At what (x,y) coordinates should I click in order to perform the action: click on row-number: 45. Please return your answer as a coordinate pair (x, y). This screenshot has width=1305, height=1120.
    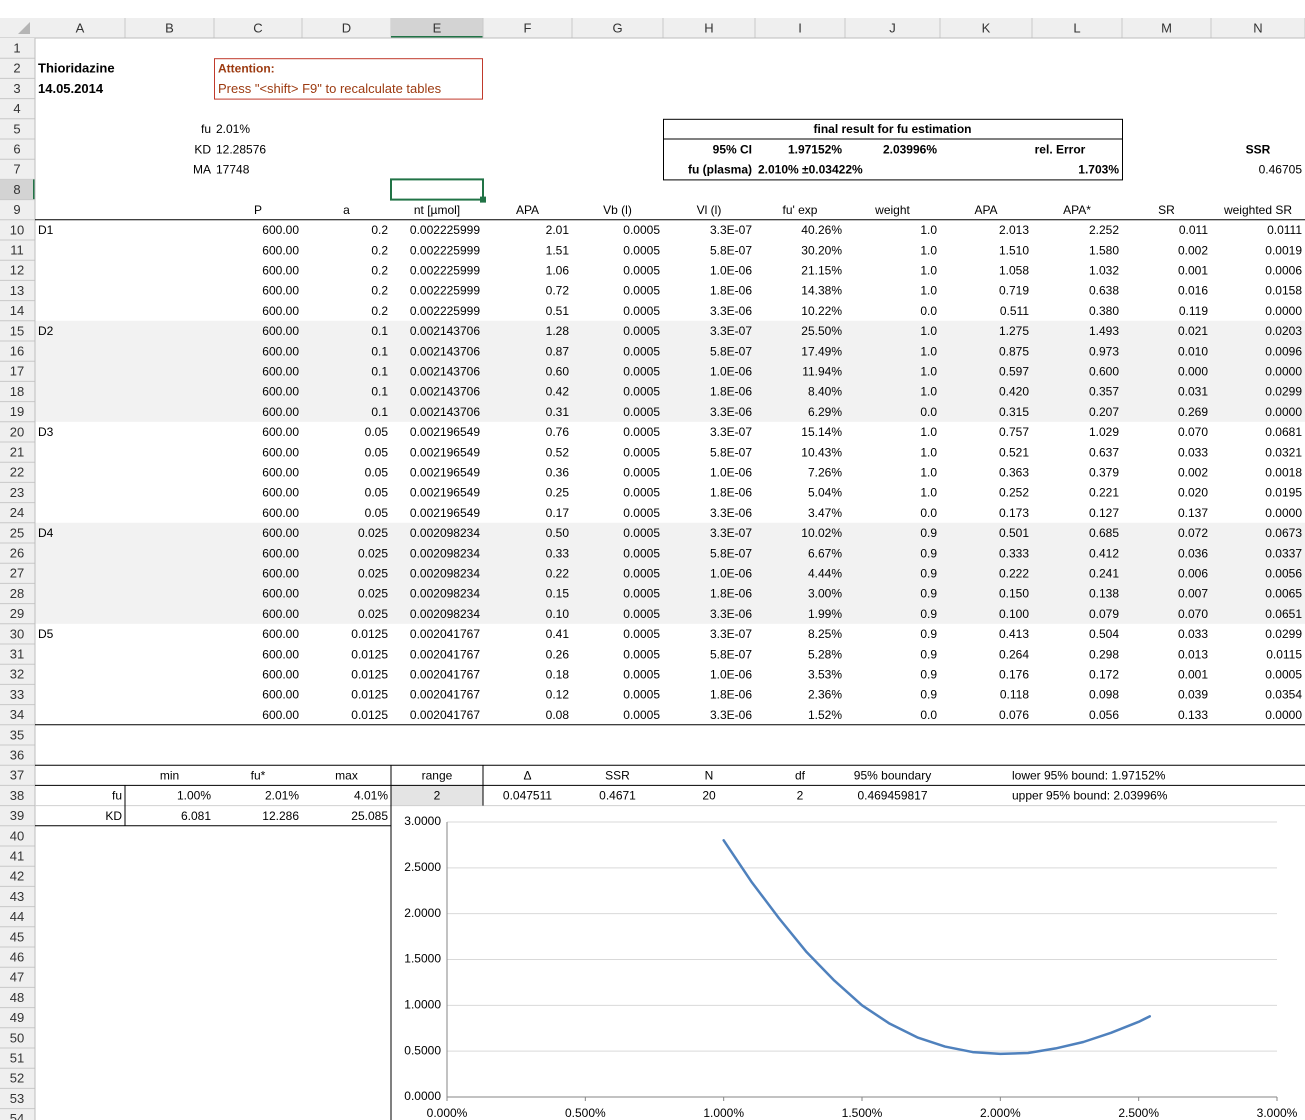
    Looking at the image, I should click on (17, 936).